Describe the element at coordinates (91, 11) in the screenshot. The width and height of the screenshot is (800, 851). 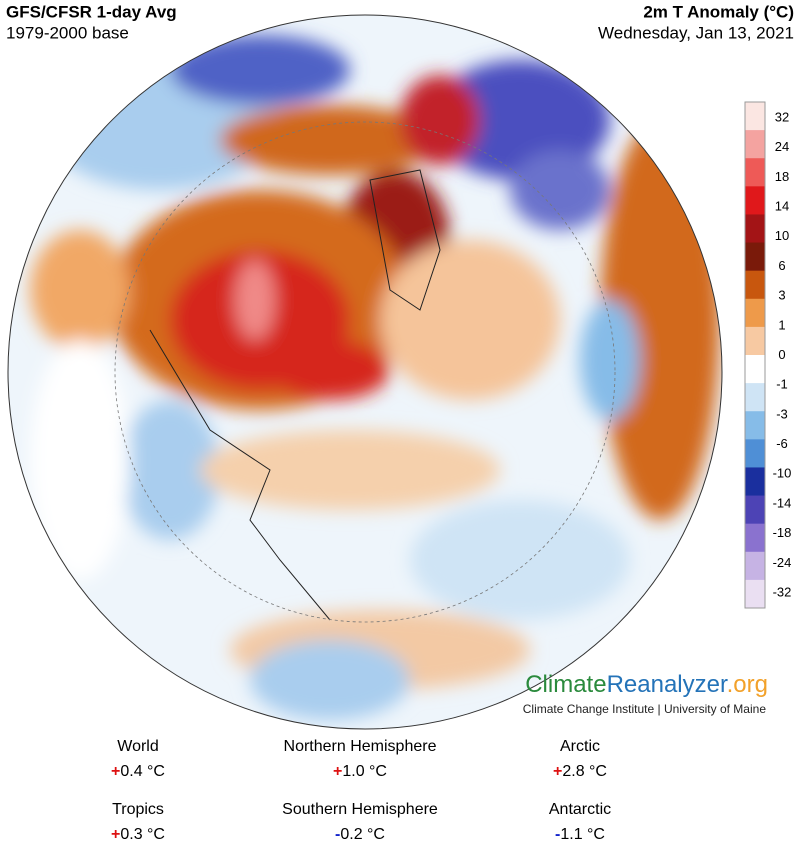
I see `title: GFS/CFSR 1-day Avg` at that location.